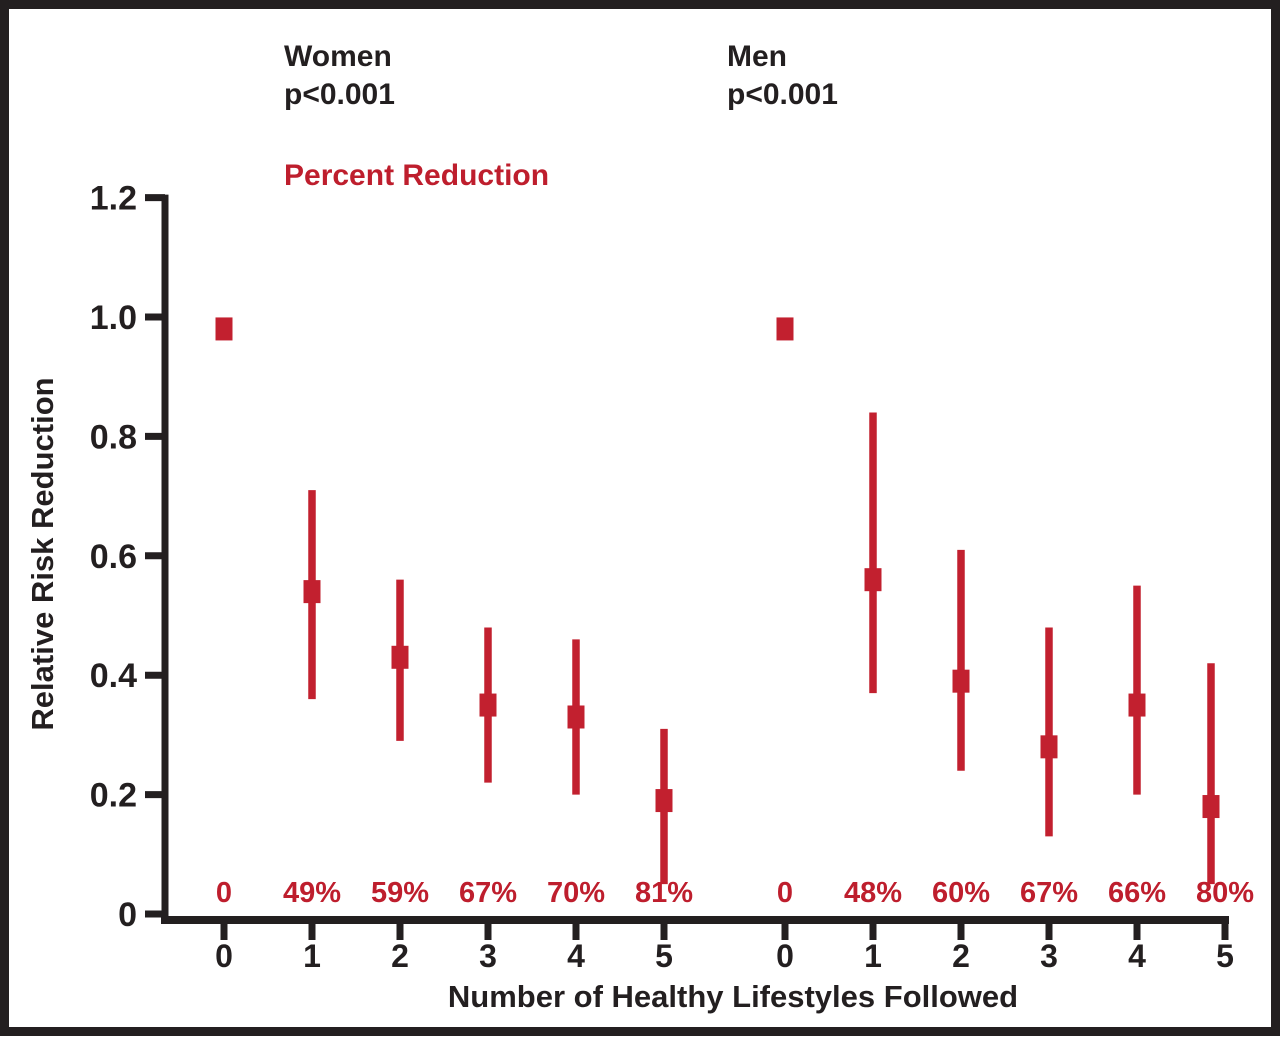 Image resolution: width=1280 pixels, height=1045 pixels. Describe the element at coordinates (488, 893) in the screenshot. I see `pct-label-women-3: 67%` at that location.